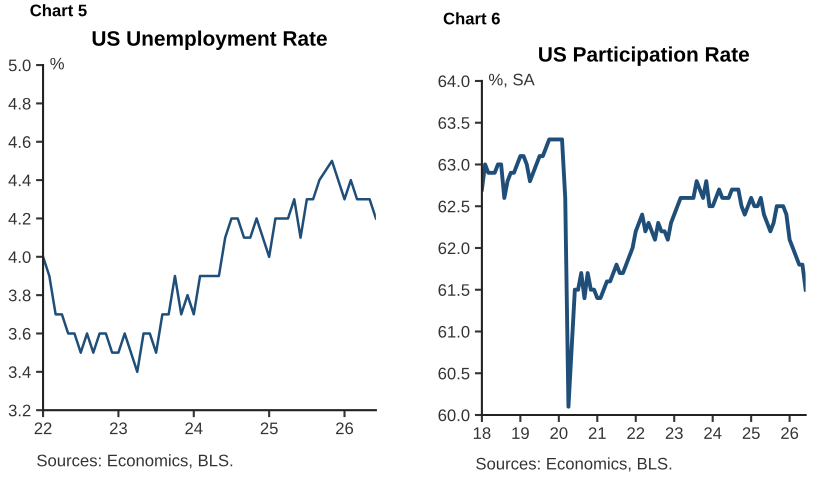  I want to click on y-tick-label: 60.5, so click(454, 374).